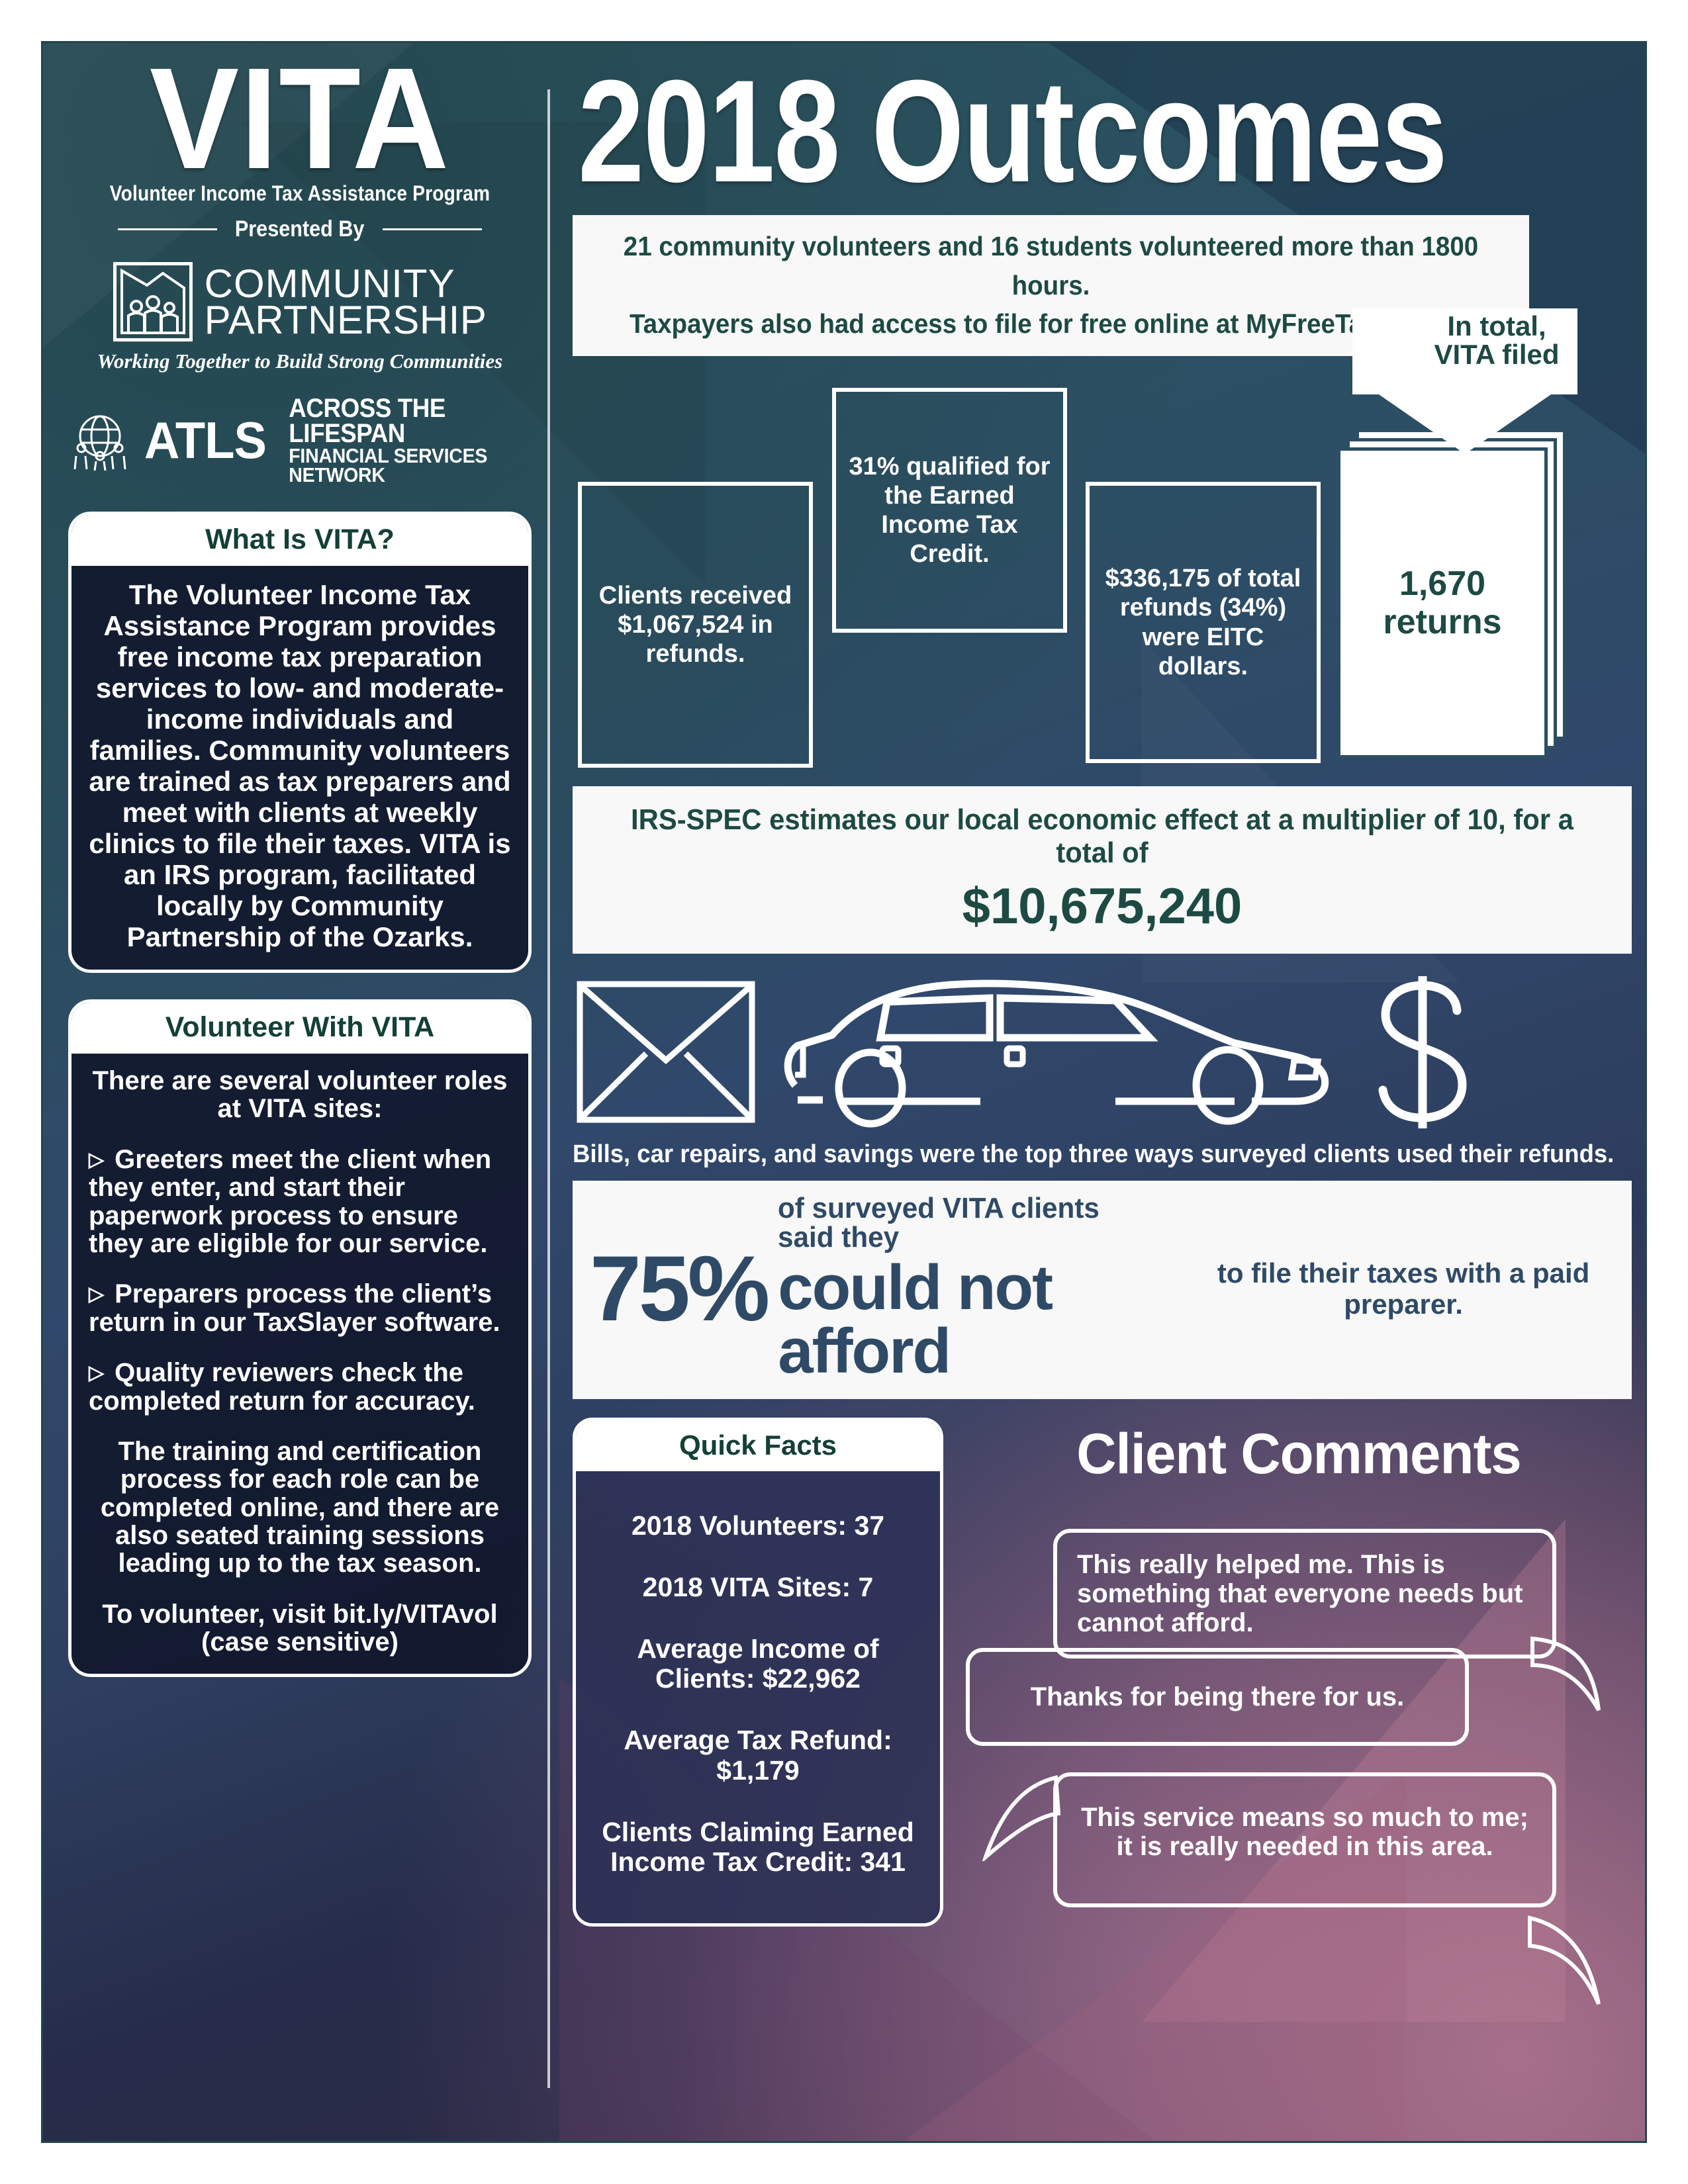 This screenshot has height=2184, width=1688. What do you see at coordinates (153, 301) in the screenshot?
I see `cp-emblem-icon` at bounding box center [153, 301].